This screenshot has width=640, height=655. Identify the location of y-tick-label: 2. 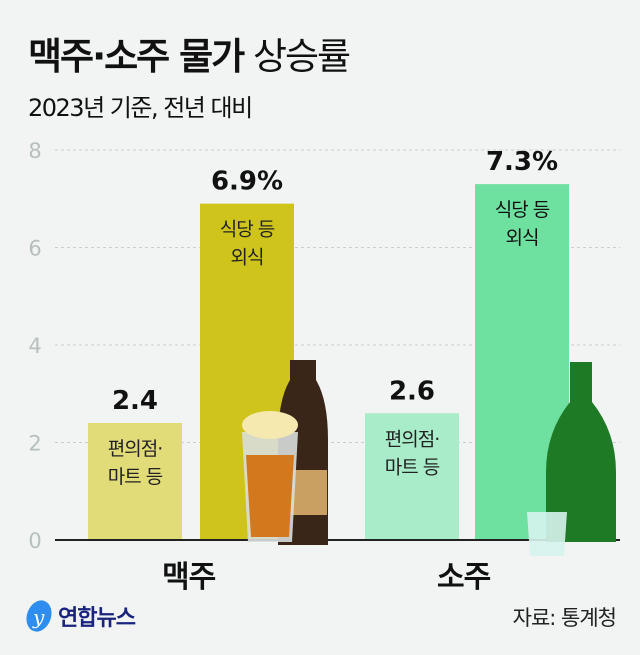
(34, 444).